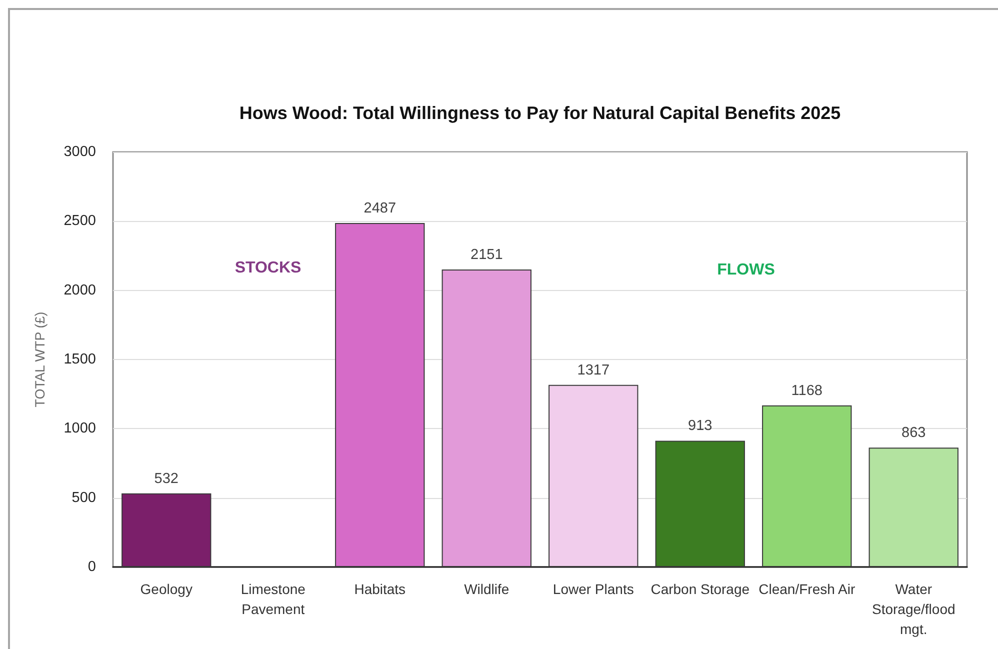 This screenshot has width=998, height=649. Describe the element at coordinates (914, 433) in the screenshot. I see `data-label: 863` at that location.